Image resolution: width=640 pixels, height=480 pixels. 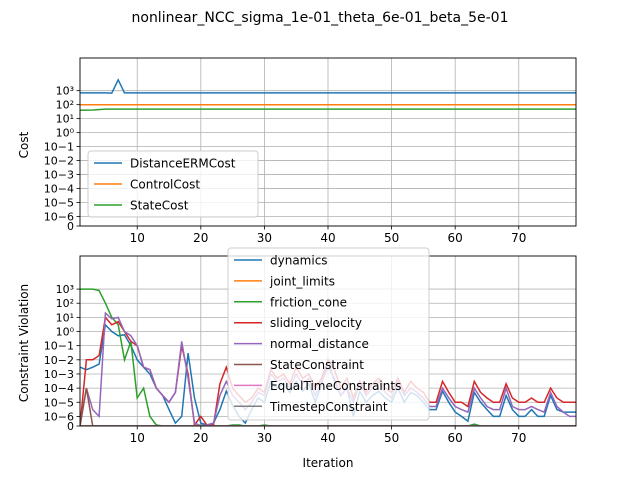 I want to click on series-line-StateConstraint, so click(x=328, y=406).